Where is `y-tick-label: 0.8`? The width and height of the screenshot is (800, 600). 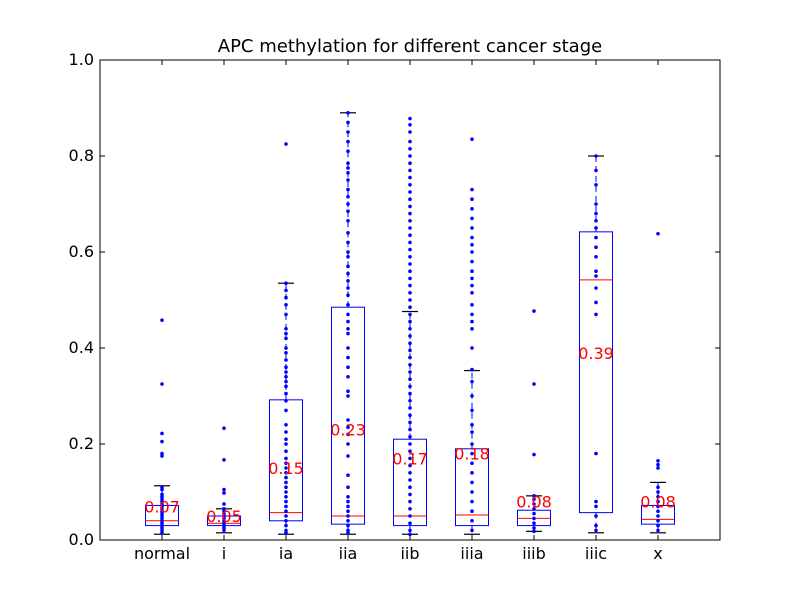 y-tick-label: 0.8 is located at coordinates (81, 155).